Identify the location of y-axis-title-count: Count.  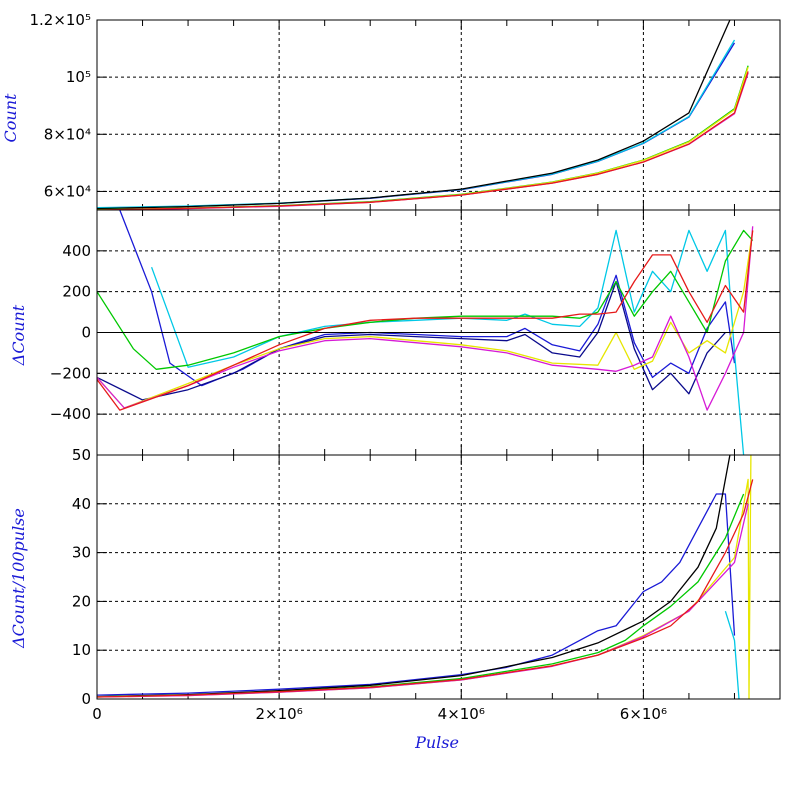
(10, 117).